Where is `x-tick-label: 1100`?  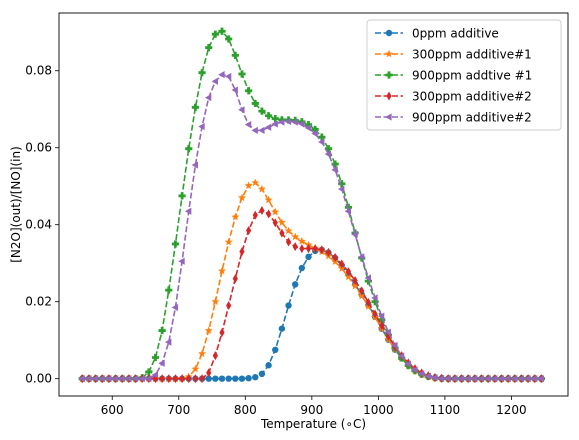
x-tick-label: 1100 is located at coordinates (445, 410).